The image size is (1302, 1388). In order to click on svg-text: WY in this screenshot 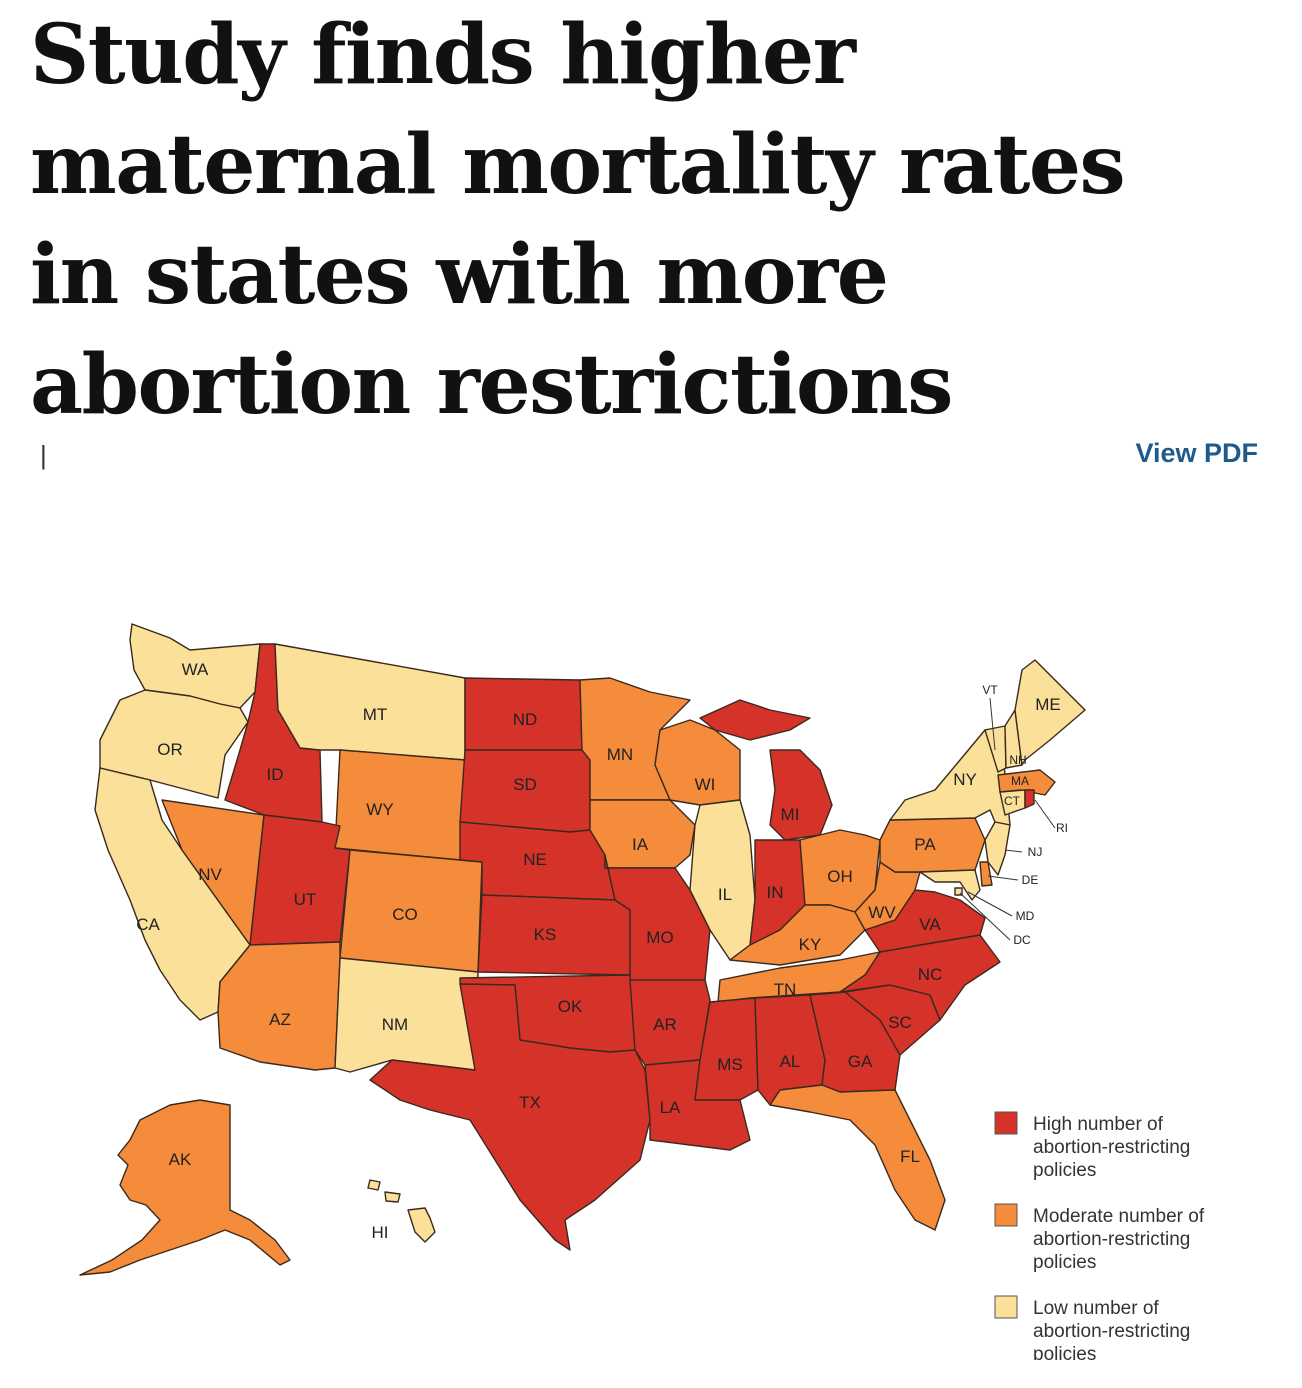, I will do `click(379, 809)`.